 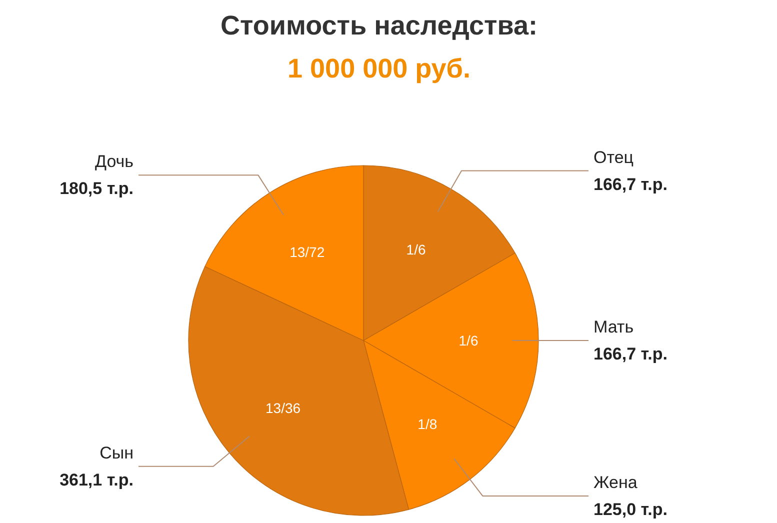 I want to click on slice-label: Мать, so click(x=614, y=327).